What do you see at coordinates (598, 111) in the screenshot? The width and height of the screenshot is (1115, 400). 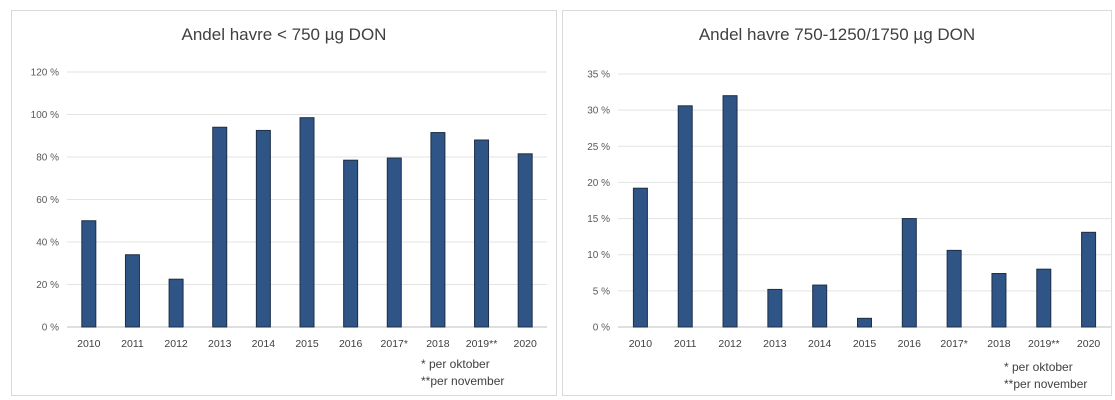 I see `y-tick-label: 30 %` at bounding box center [598, 111].